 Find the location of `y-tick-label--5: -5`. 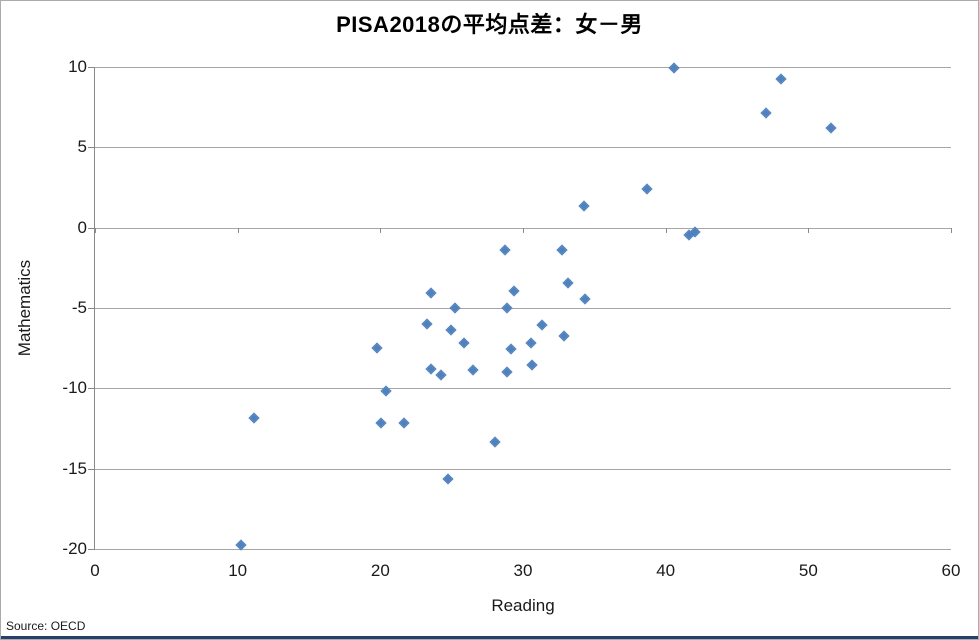

y-tick-label--5: -5 is located at coordinates (79, 307).